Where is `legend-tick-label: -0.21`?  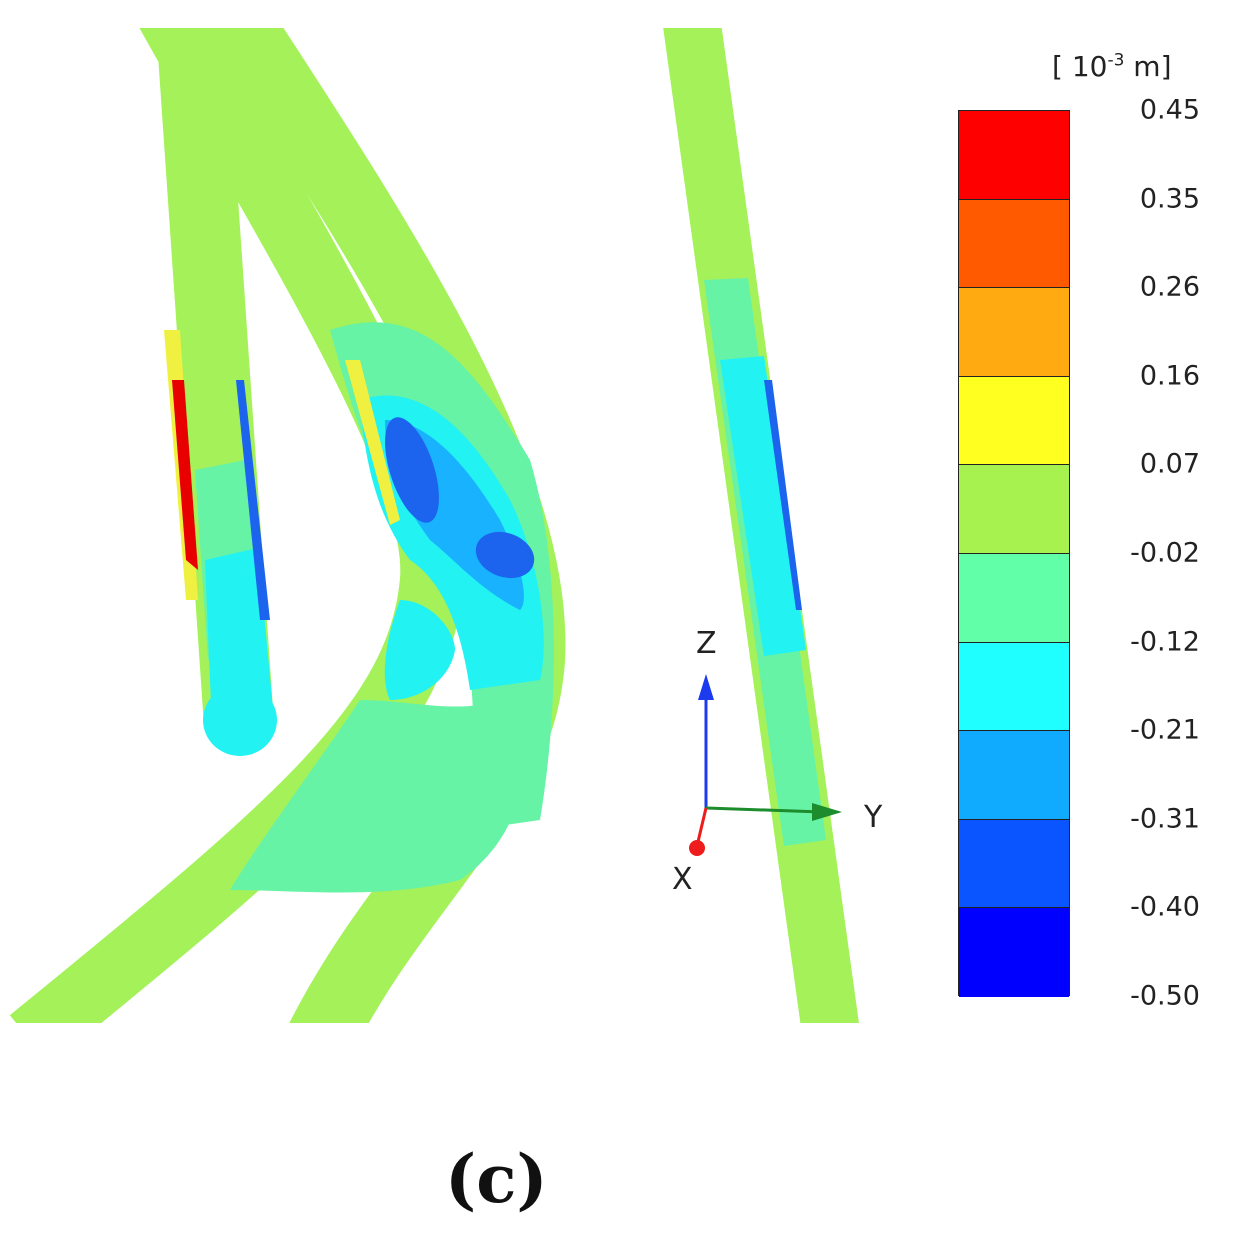 legend-tick-label: -0.21 is located at coordinates (1165, 730).